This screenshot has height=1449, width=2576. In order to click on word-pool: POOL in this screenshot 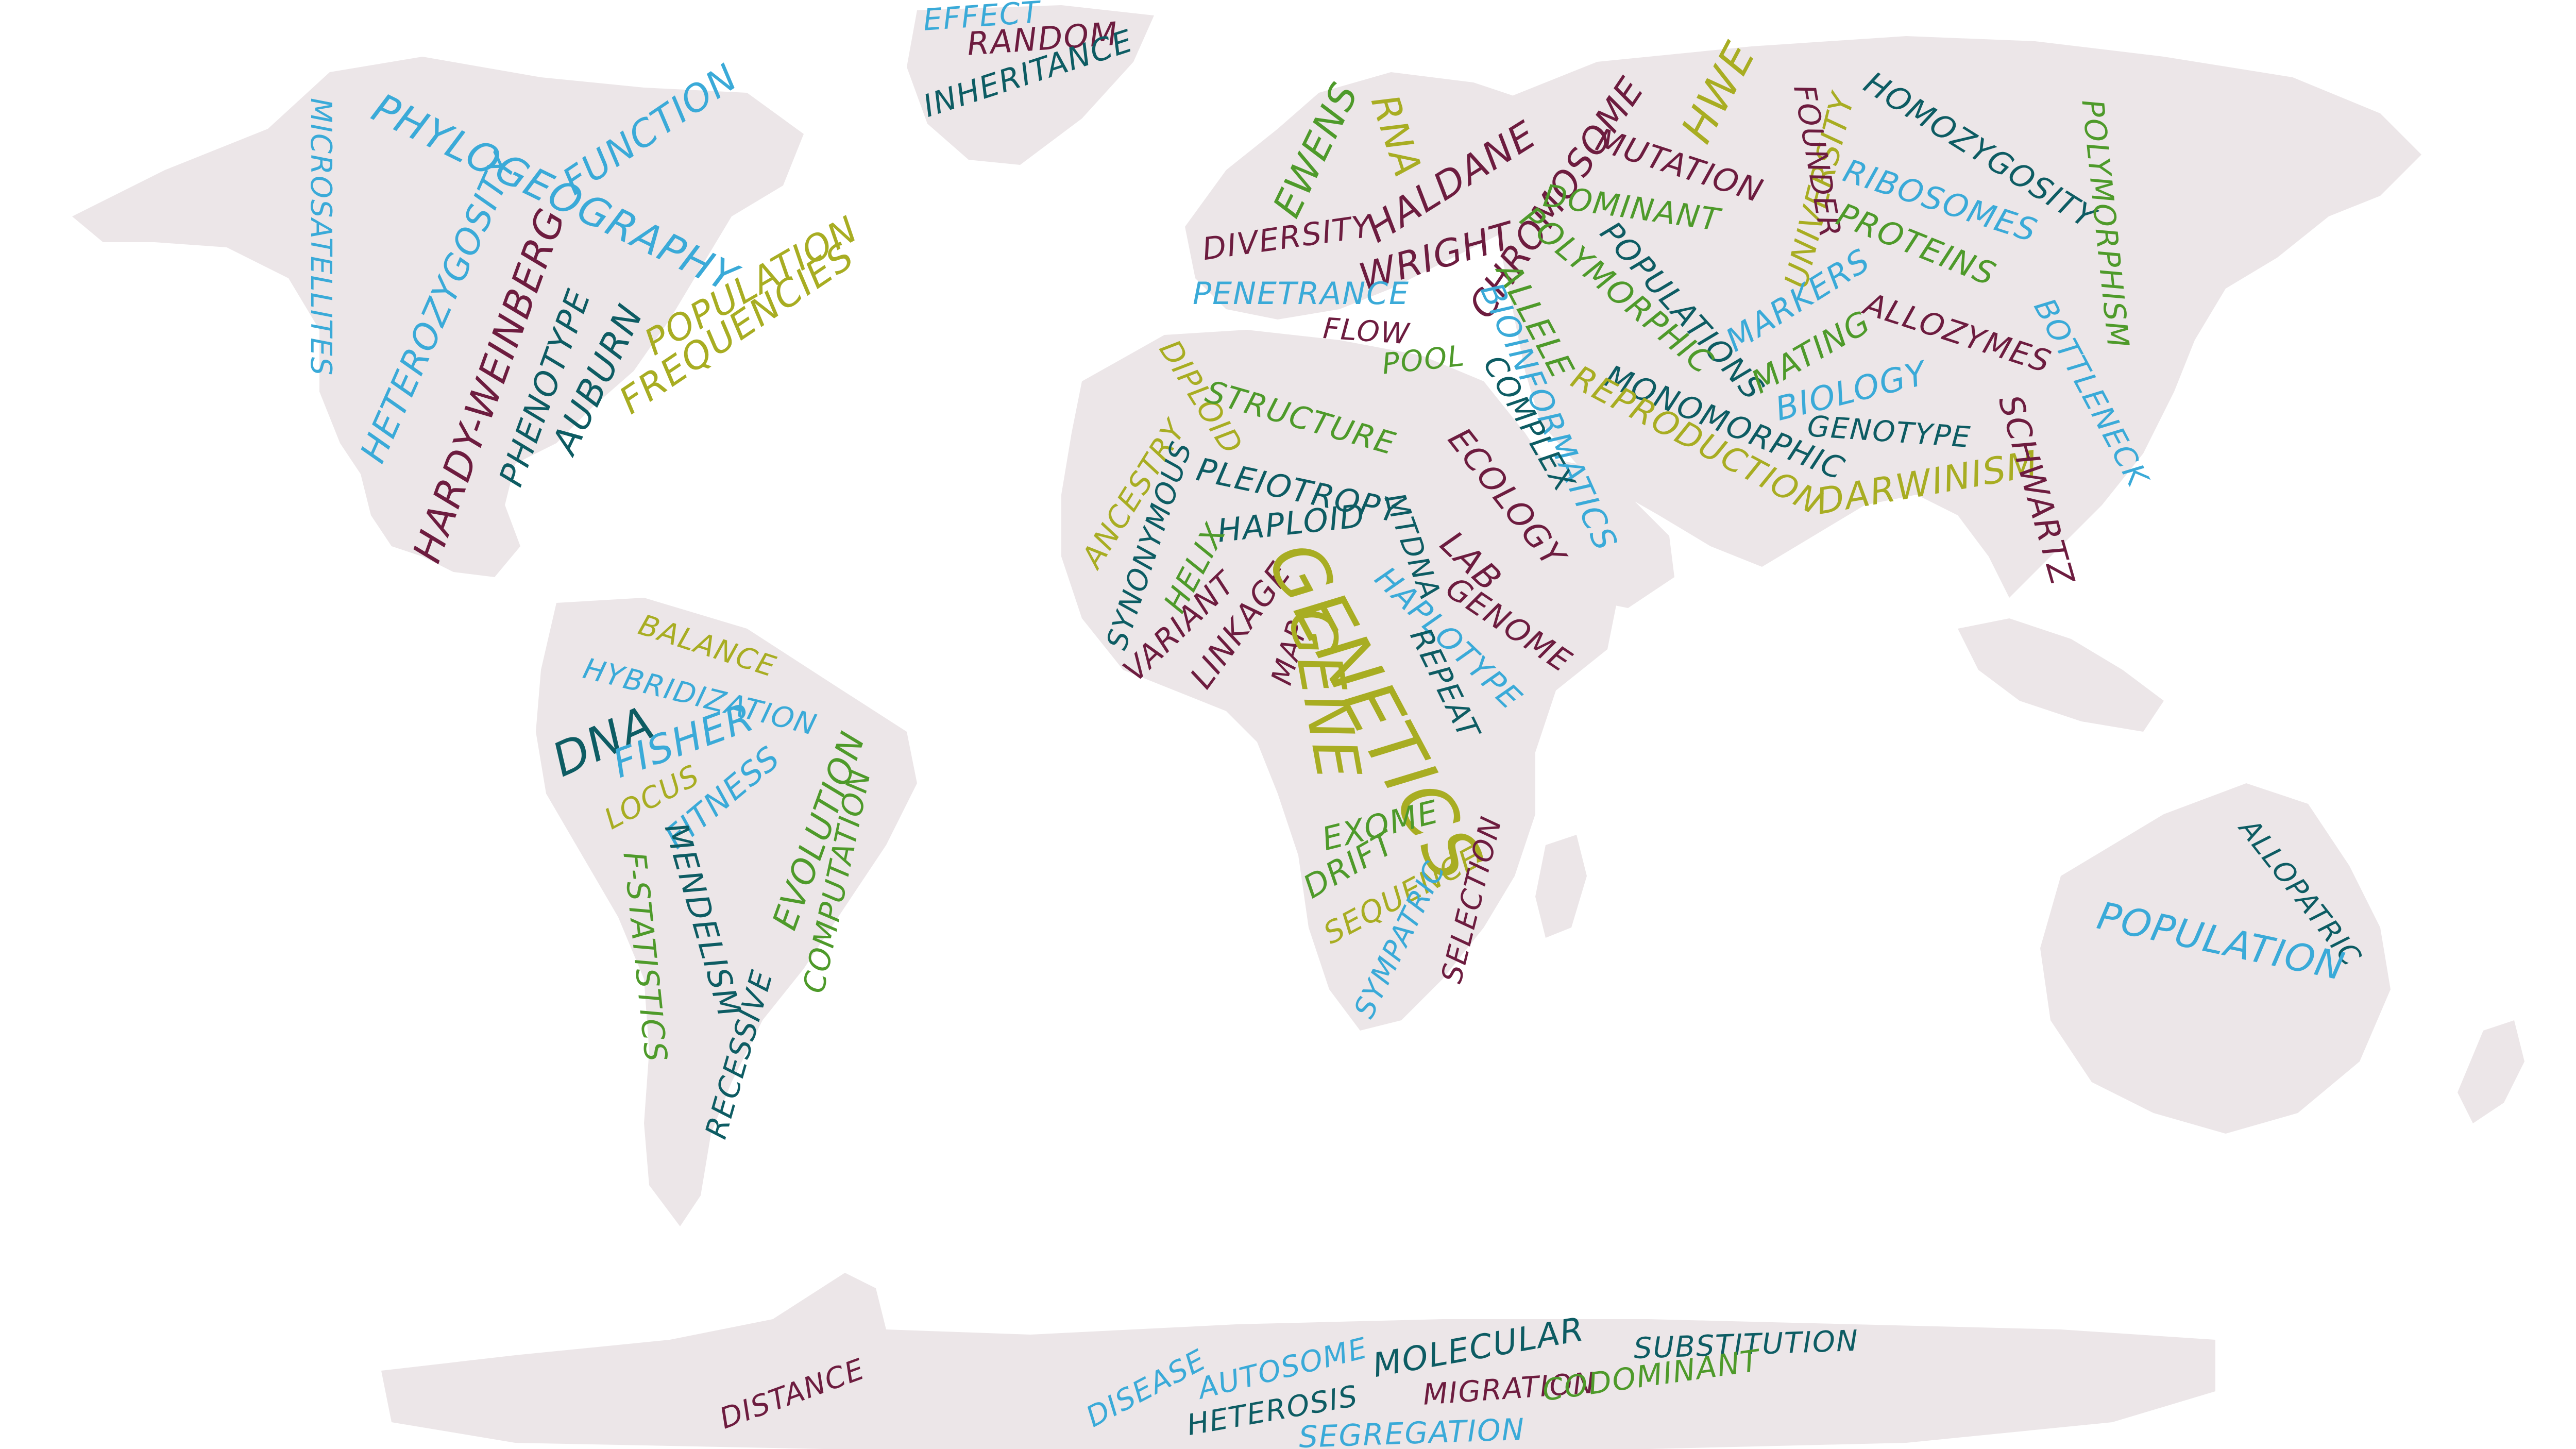, I will do `click(1423, 360)`.